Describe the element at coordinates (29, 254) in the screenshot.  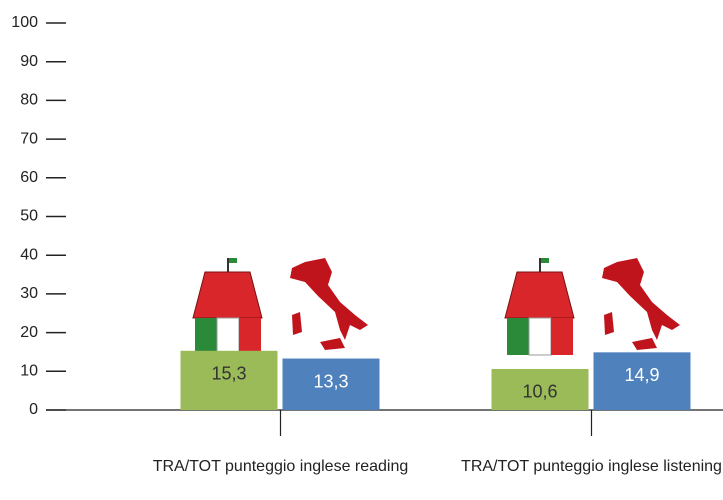
I see `y-tick-label: 40` at that location.